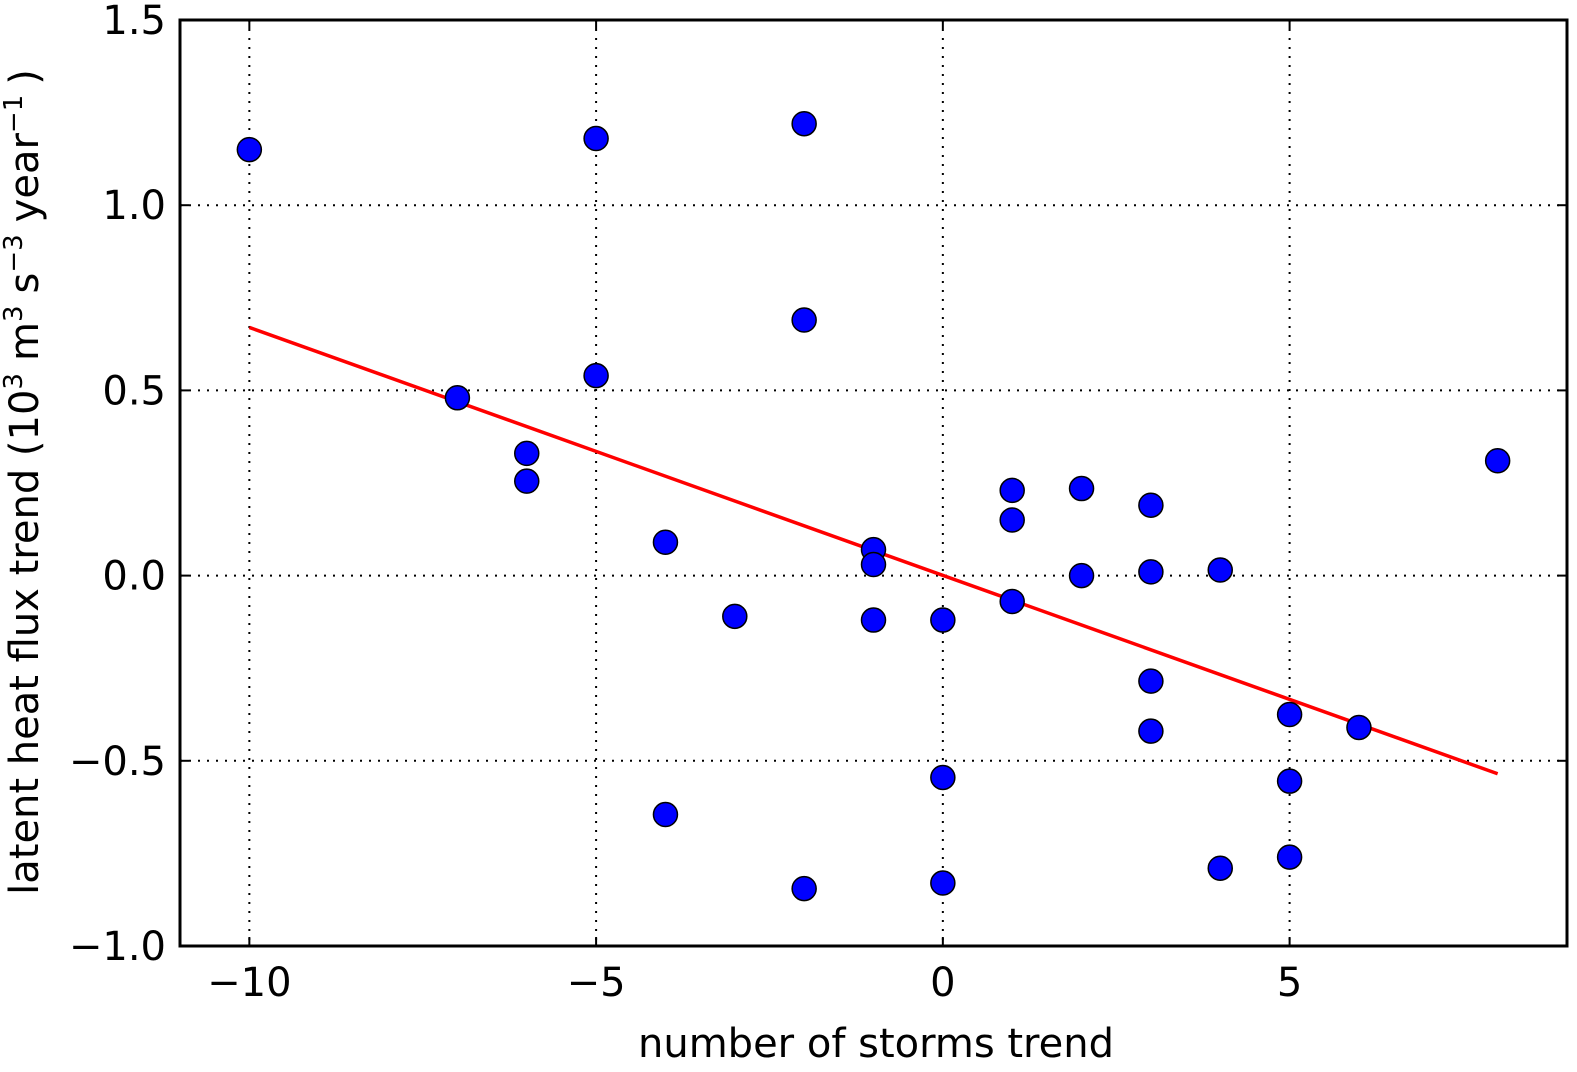 The width and height of the screenshot is (1577, 1072). I want to click on x-tick-label: 5, so click(1289, 983).